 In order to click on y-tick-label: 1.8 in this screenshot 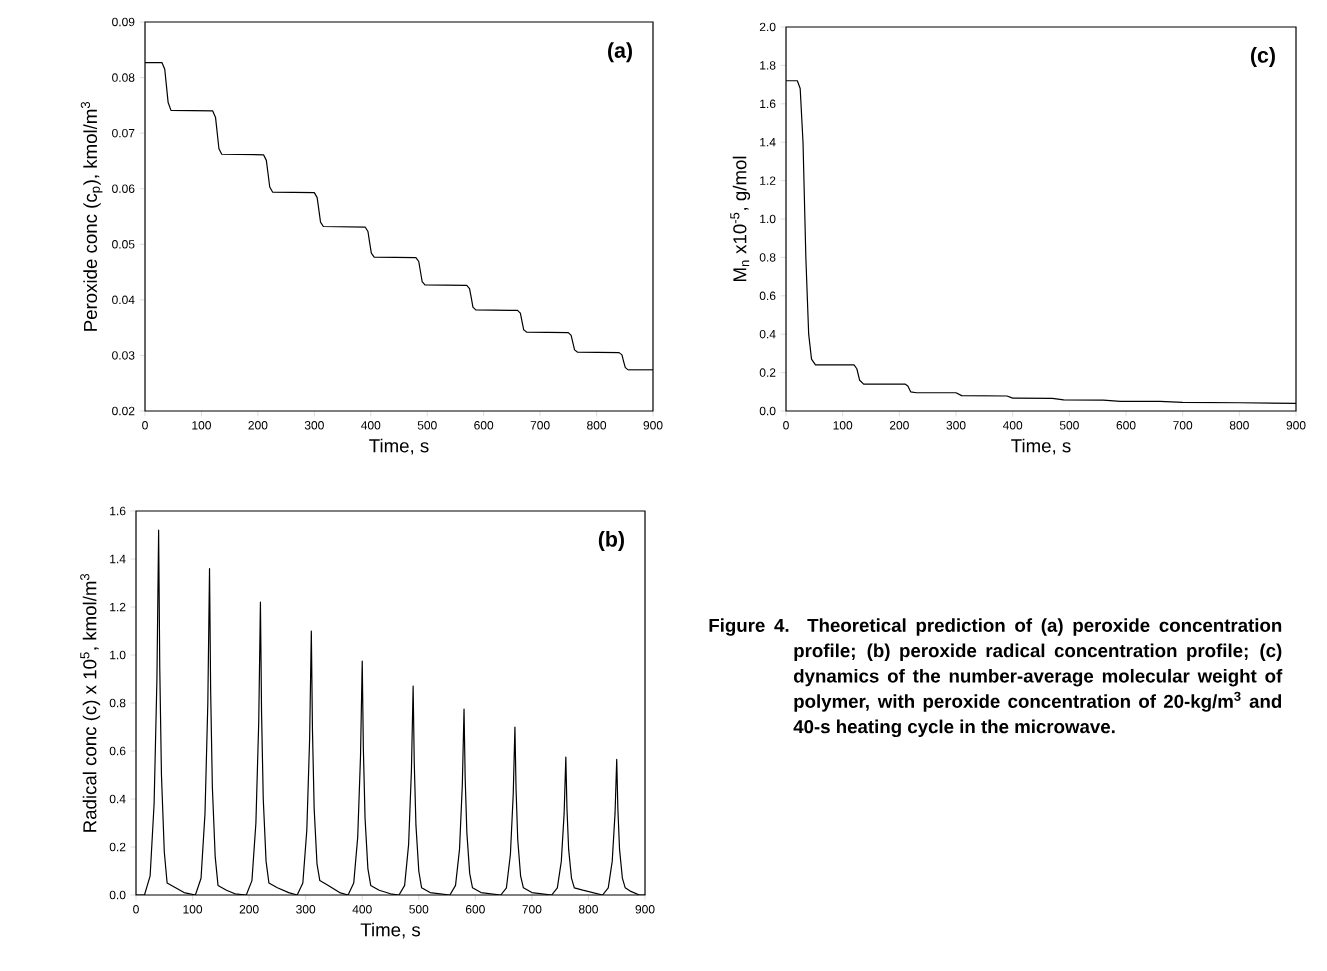, I will do `click(768, 65)`.